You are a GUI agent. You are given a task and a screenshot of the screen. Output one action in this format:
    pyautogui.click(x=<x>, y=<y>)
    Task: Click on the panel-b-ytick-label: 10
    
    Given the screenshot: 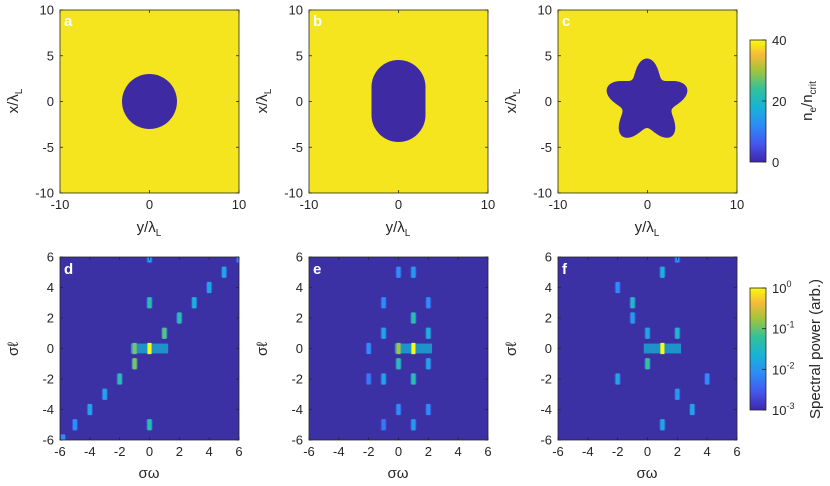 What is the action you would take?
    pyautogui.click(x=296, y=10)
    